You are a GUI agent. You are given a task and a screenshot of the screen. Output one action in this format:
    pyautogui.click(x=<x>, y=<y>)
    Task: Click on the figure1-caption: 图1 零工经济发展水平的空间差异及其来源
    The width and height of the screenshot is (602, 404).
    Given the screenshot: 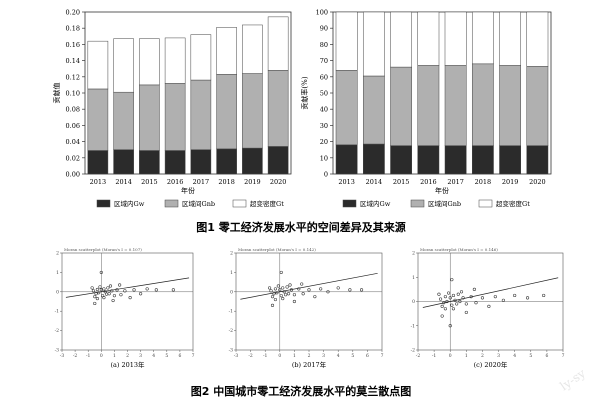 What is the action you would take?
    pyautogui.click(x=300, y=227)
    